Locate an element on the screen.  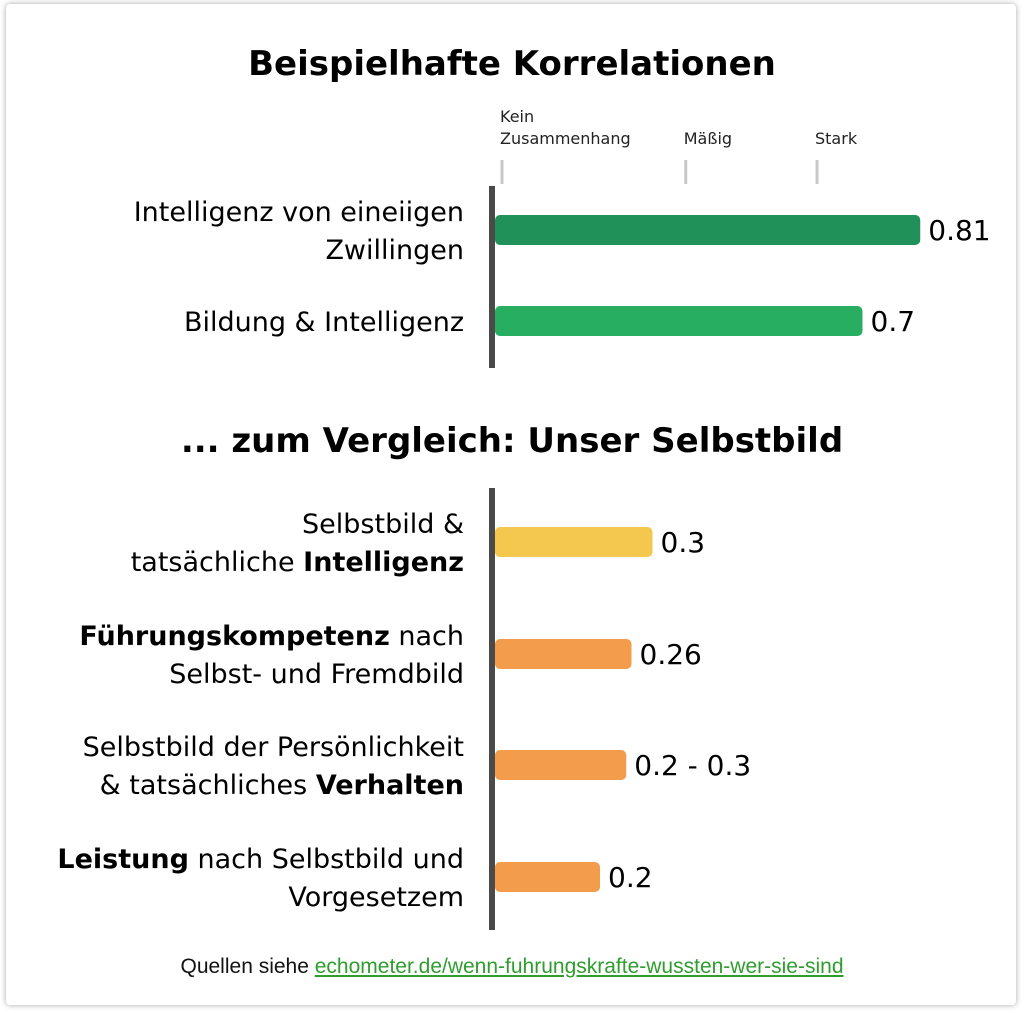
category-label-1-1-line-2: Zwillingen is located at coordinates (394, 250).